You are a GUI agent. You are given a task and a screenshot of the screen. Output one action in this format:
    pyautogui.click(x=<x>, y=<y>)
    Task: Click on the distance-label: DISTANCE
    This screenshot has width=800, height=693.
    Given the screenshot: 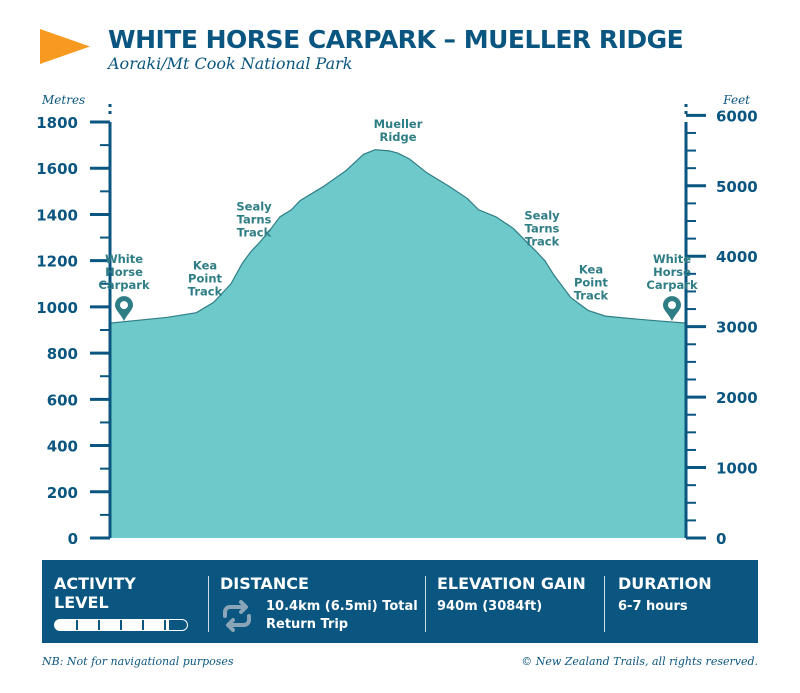 What is the action you would take?
    pyautogui.click(x=264, y=583)
    